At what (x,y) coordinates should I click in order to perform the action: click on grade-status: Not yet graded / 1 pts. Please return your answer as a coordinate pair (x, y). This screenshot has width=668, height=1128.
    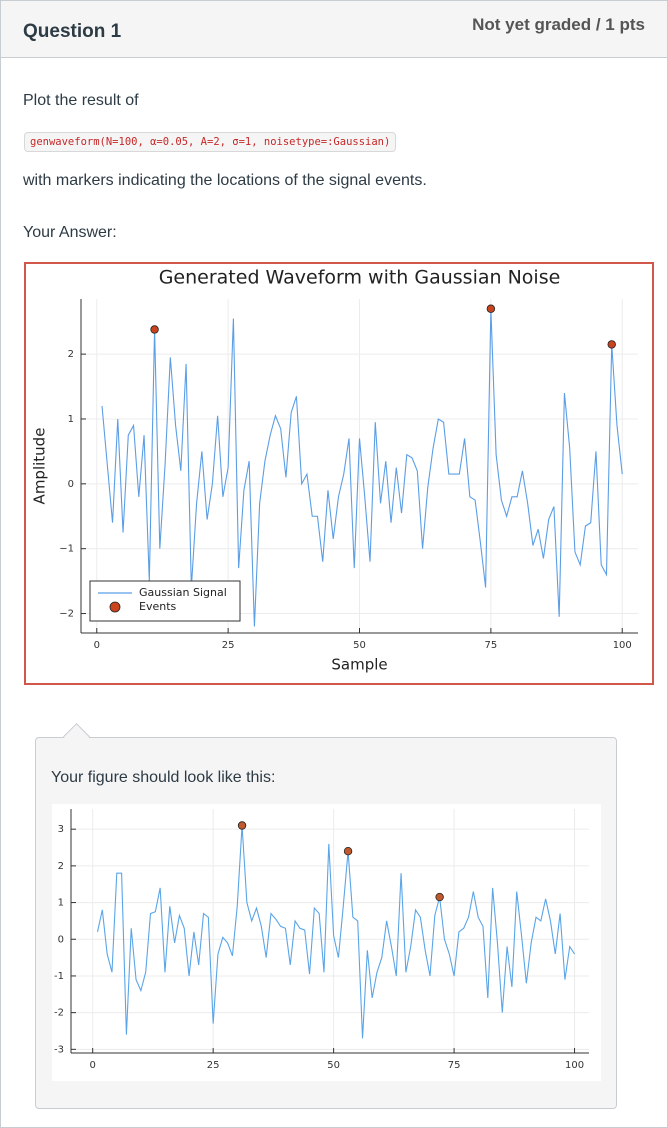
    Looking at the image, I should click on (558, 24).